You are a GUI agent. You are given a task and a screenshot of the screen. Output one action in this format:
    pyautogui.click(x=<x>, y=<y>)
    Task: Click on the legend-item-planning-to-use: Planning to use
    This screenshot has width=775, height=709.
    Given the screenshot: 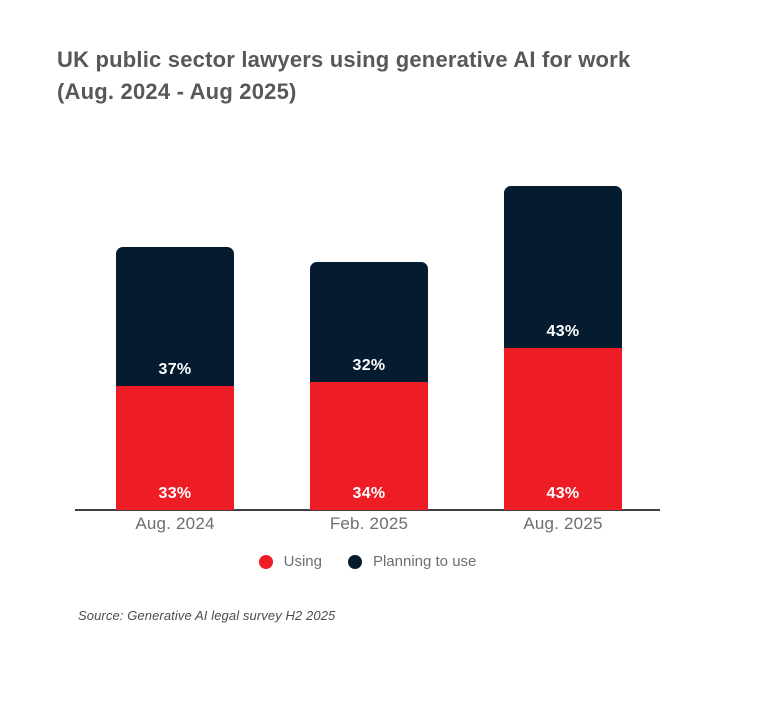 What is the action you would take?
    pyautogui.click(x=412, y=561)
    